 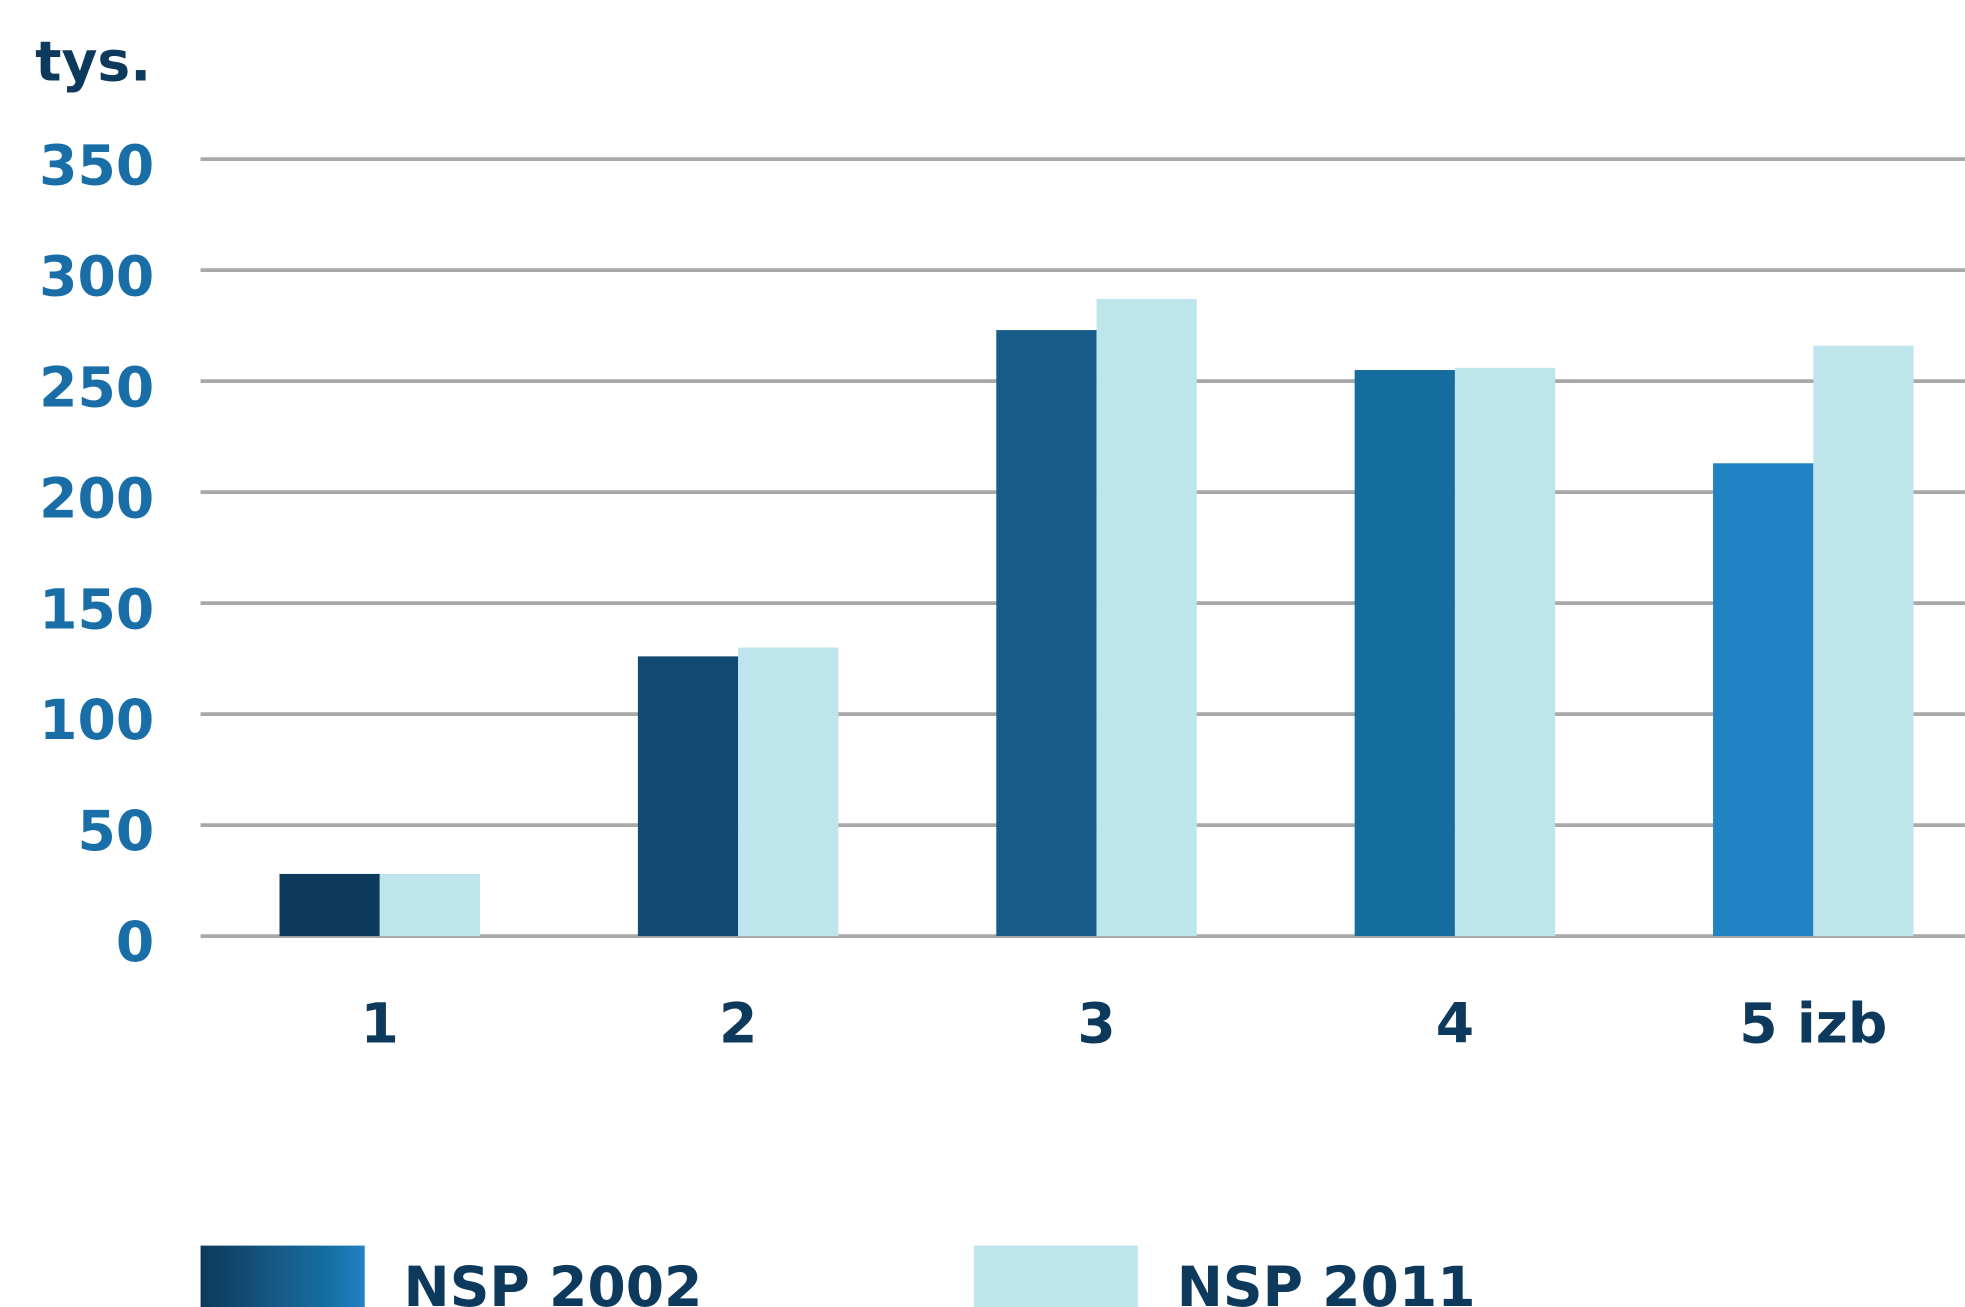 I want to click on y-tick-label: 200, so click(x=96, y=499).